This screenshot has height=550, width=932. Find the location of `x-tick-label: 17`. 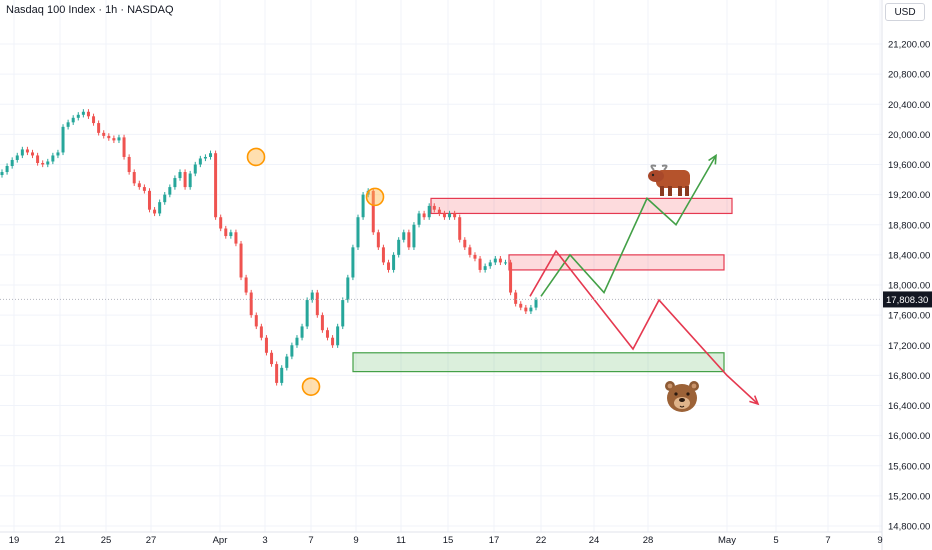

x-tick-label: 17 is located at coordinates (494, 540).